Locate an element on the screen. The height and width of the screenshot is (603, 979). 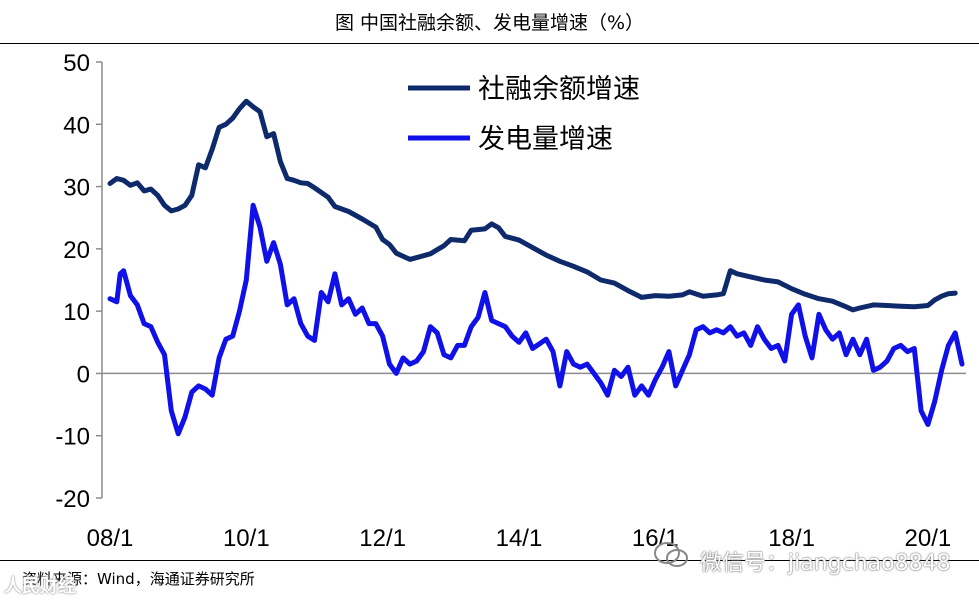
top-rule is located at coordinates (489, 43).